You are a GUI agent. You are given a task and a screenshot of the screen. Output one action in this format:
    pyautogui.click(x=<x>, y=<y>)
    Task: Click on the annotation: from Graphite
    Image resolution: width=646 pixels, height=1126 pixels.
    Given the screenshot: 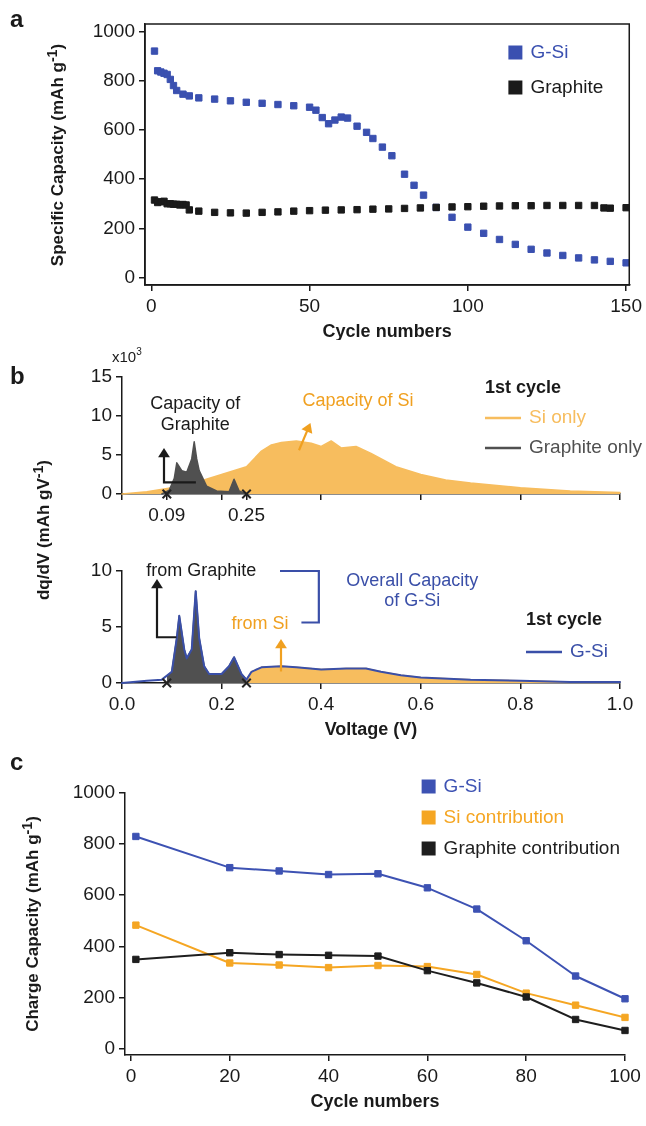 What is the action you would take?
    pyautogui.click(x=201, y=570)
    